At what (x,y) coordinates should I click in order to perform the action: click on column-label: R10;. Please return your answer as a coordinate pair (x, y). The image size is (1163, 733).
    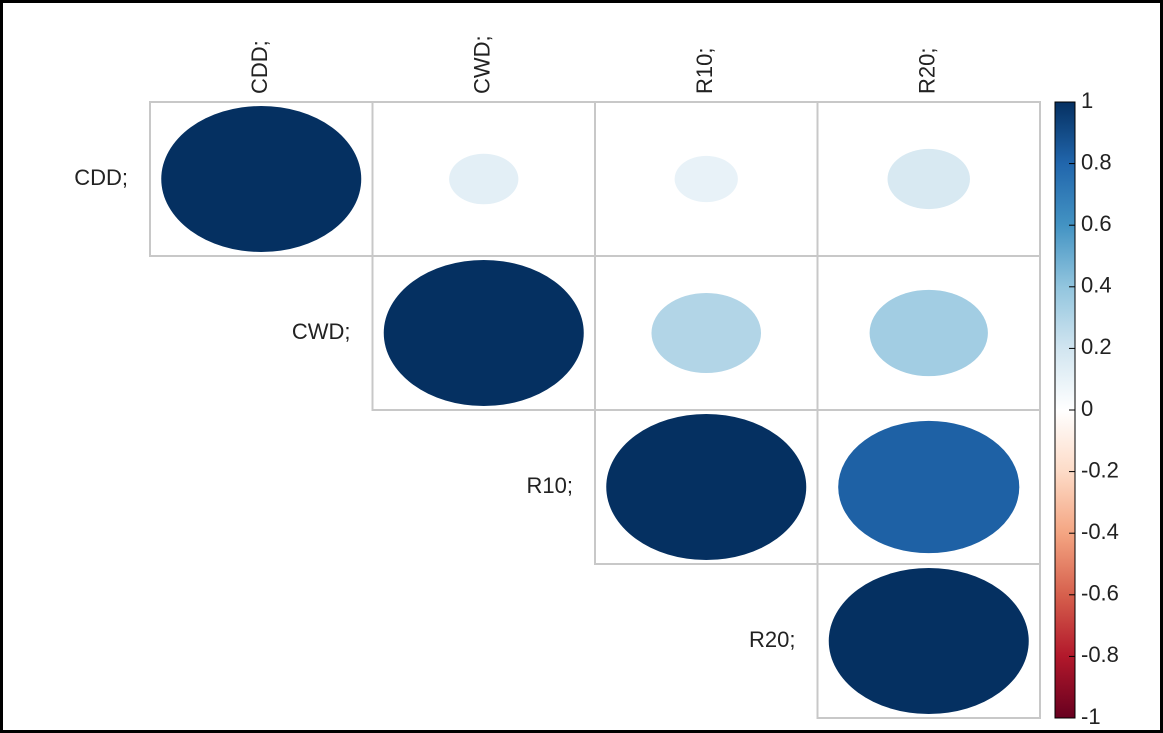
    Looking at the image, I should click on (704, 71).